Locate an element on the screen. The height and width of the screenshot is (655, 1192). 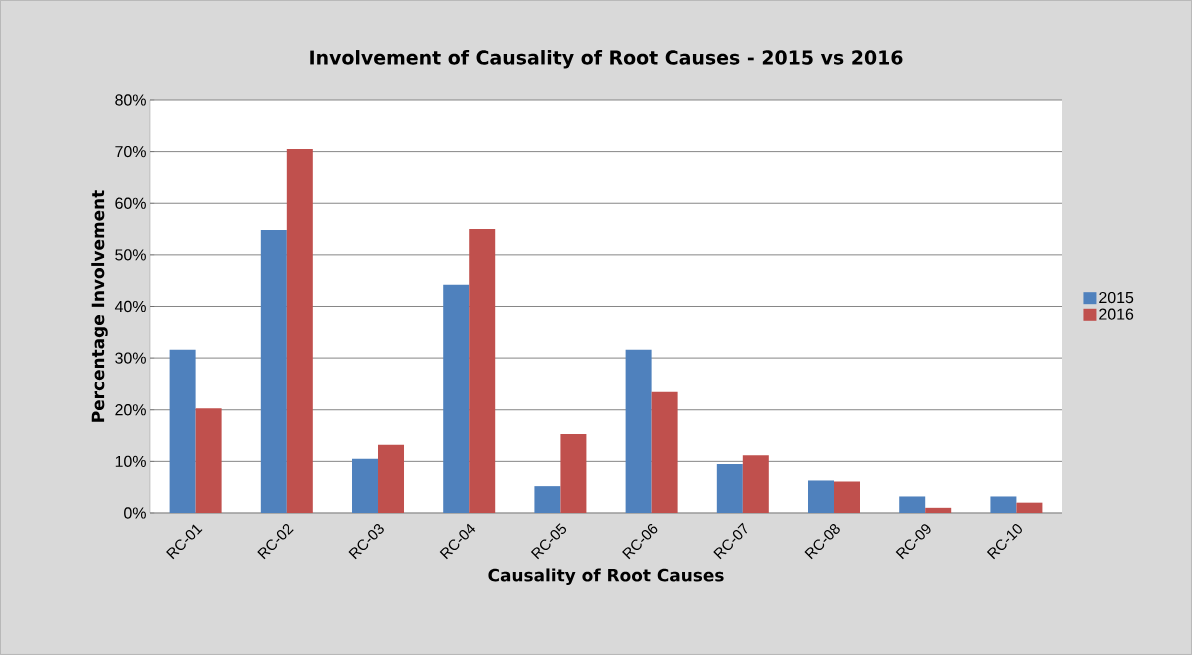
y-tick-label: 60% is located at coordinates (130, 203).